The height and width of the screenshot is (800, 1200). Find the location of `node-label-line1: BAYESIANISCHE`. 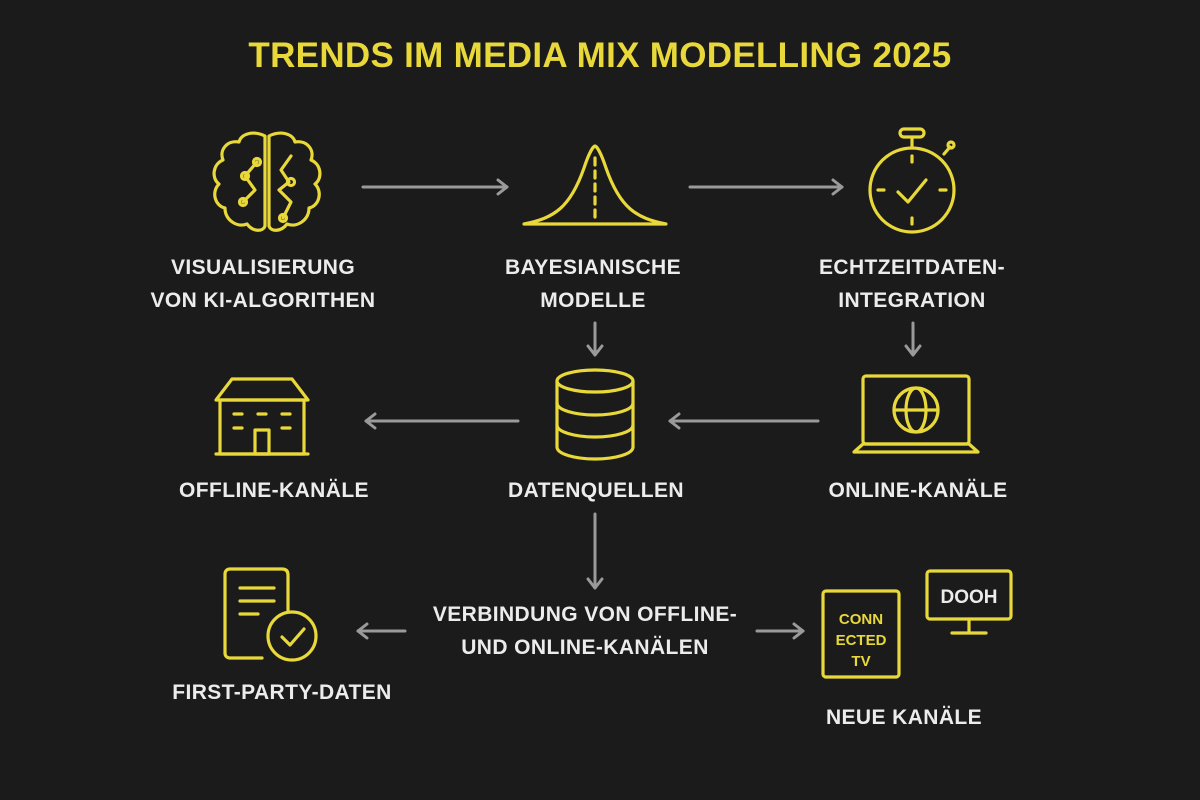

node-label-line1: BAYESIANISCHE is located at coordinates (593, 267).